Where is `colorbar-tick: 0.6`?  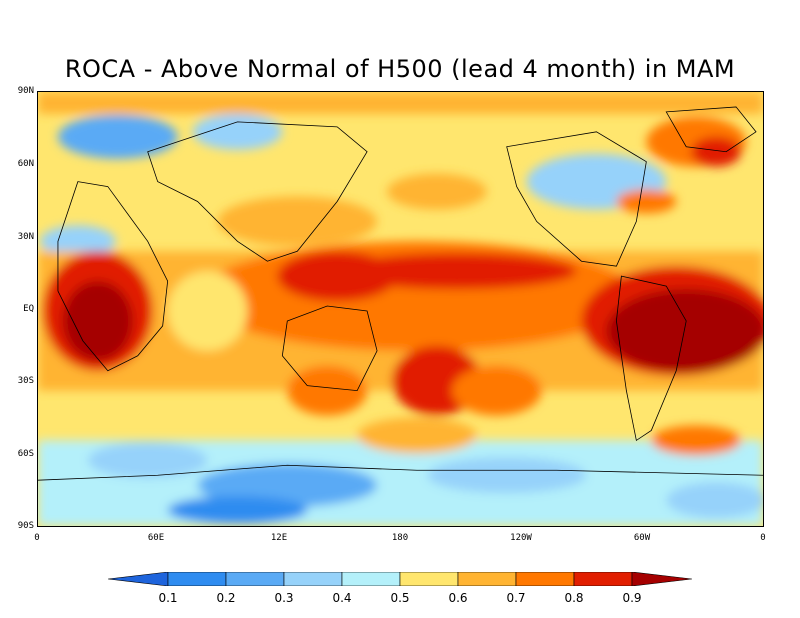 colorbar-tick: 0.6 is located at coordinates (458, 598).